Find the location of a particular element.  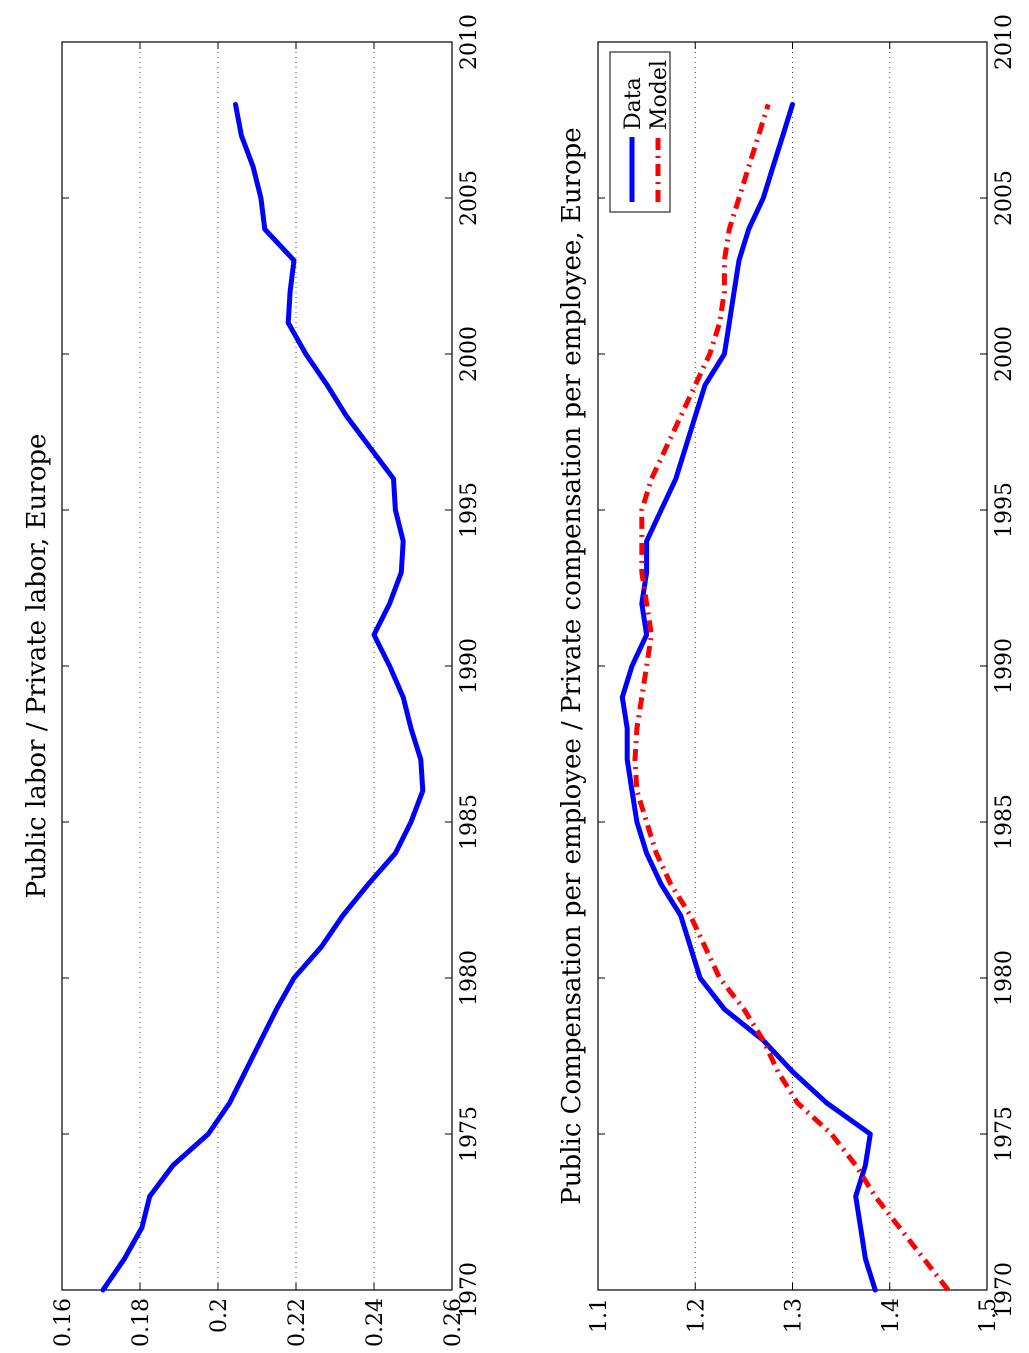

y-tick-label: 1.1 is located at coordinates (599, 1315).